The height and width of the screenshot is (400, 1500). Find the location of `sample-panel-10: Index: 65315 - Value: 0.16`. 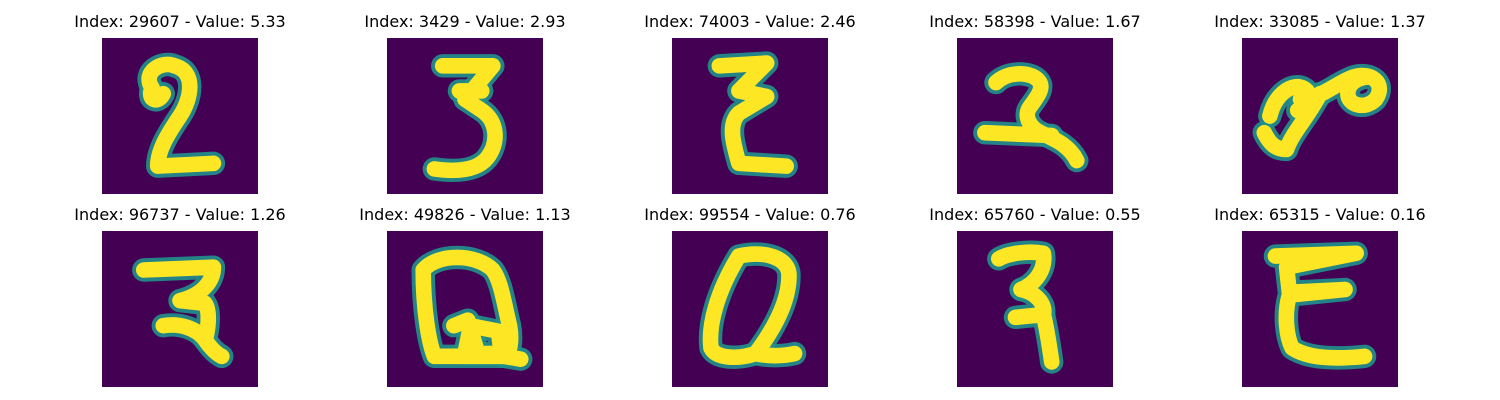

sample-panel-10: Index: 65315 - Value: 0.16 is located at coordinates (1320, 300).